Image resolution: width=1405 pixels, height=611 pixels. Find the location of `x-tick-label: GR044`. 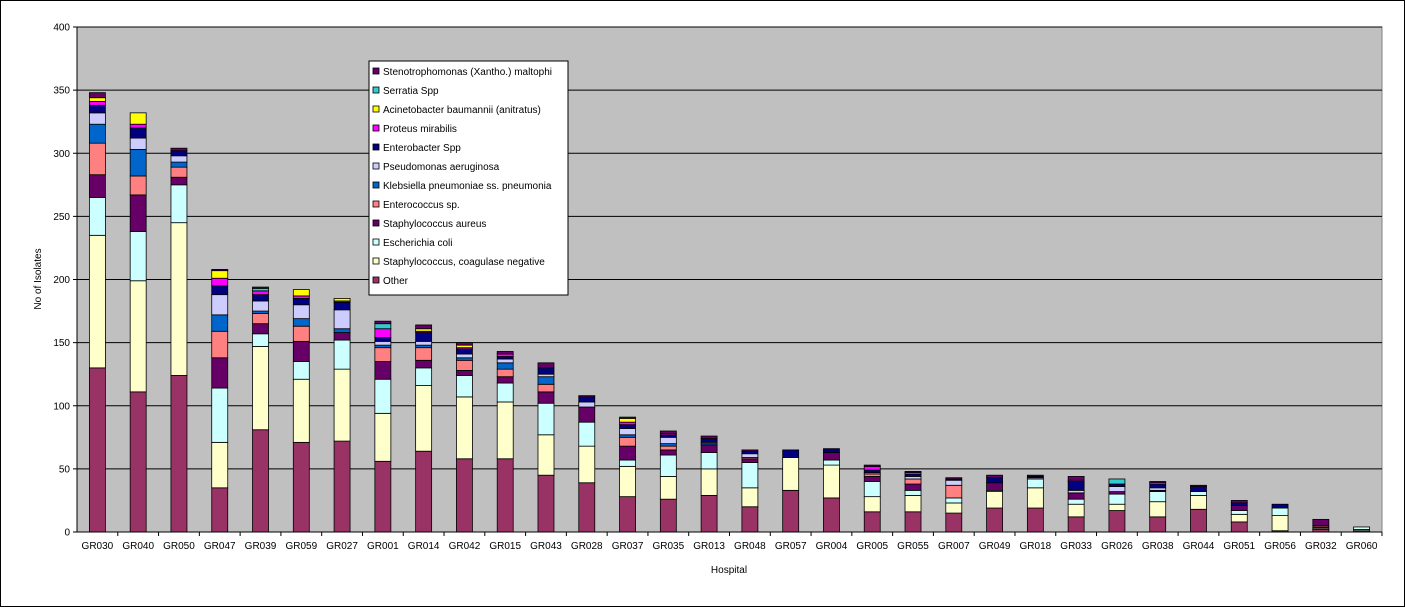

x-tick-label: GR044 is located at coordinates (1199, 546).